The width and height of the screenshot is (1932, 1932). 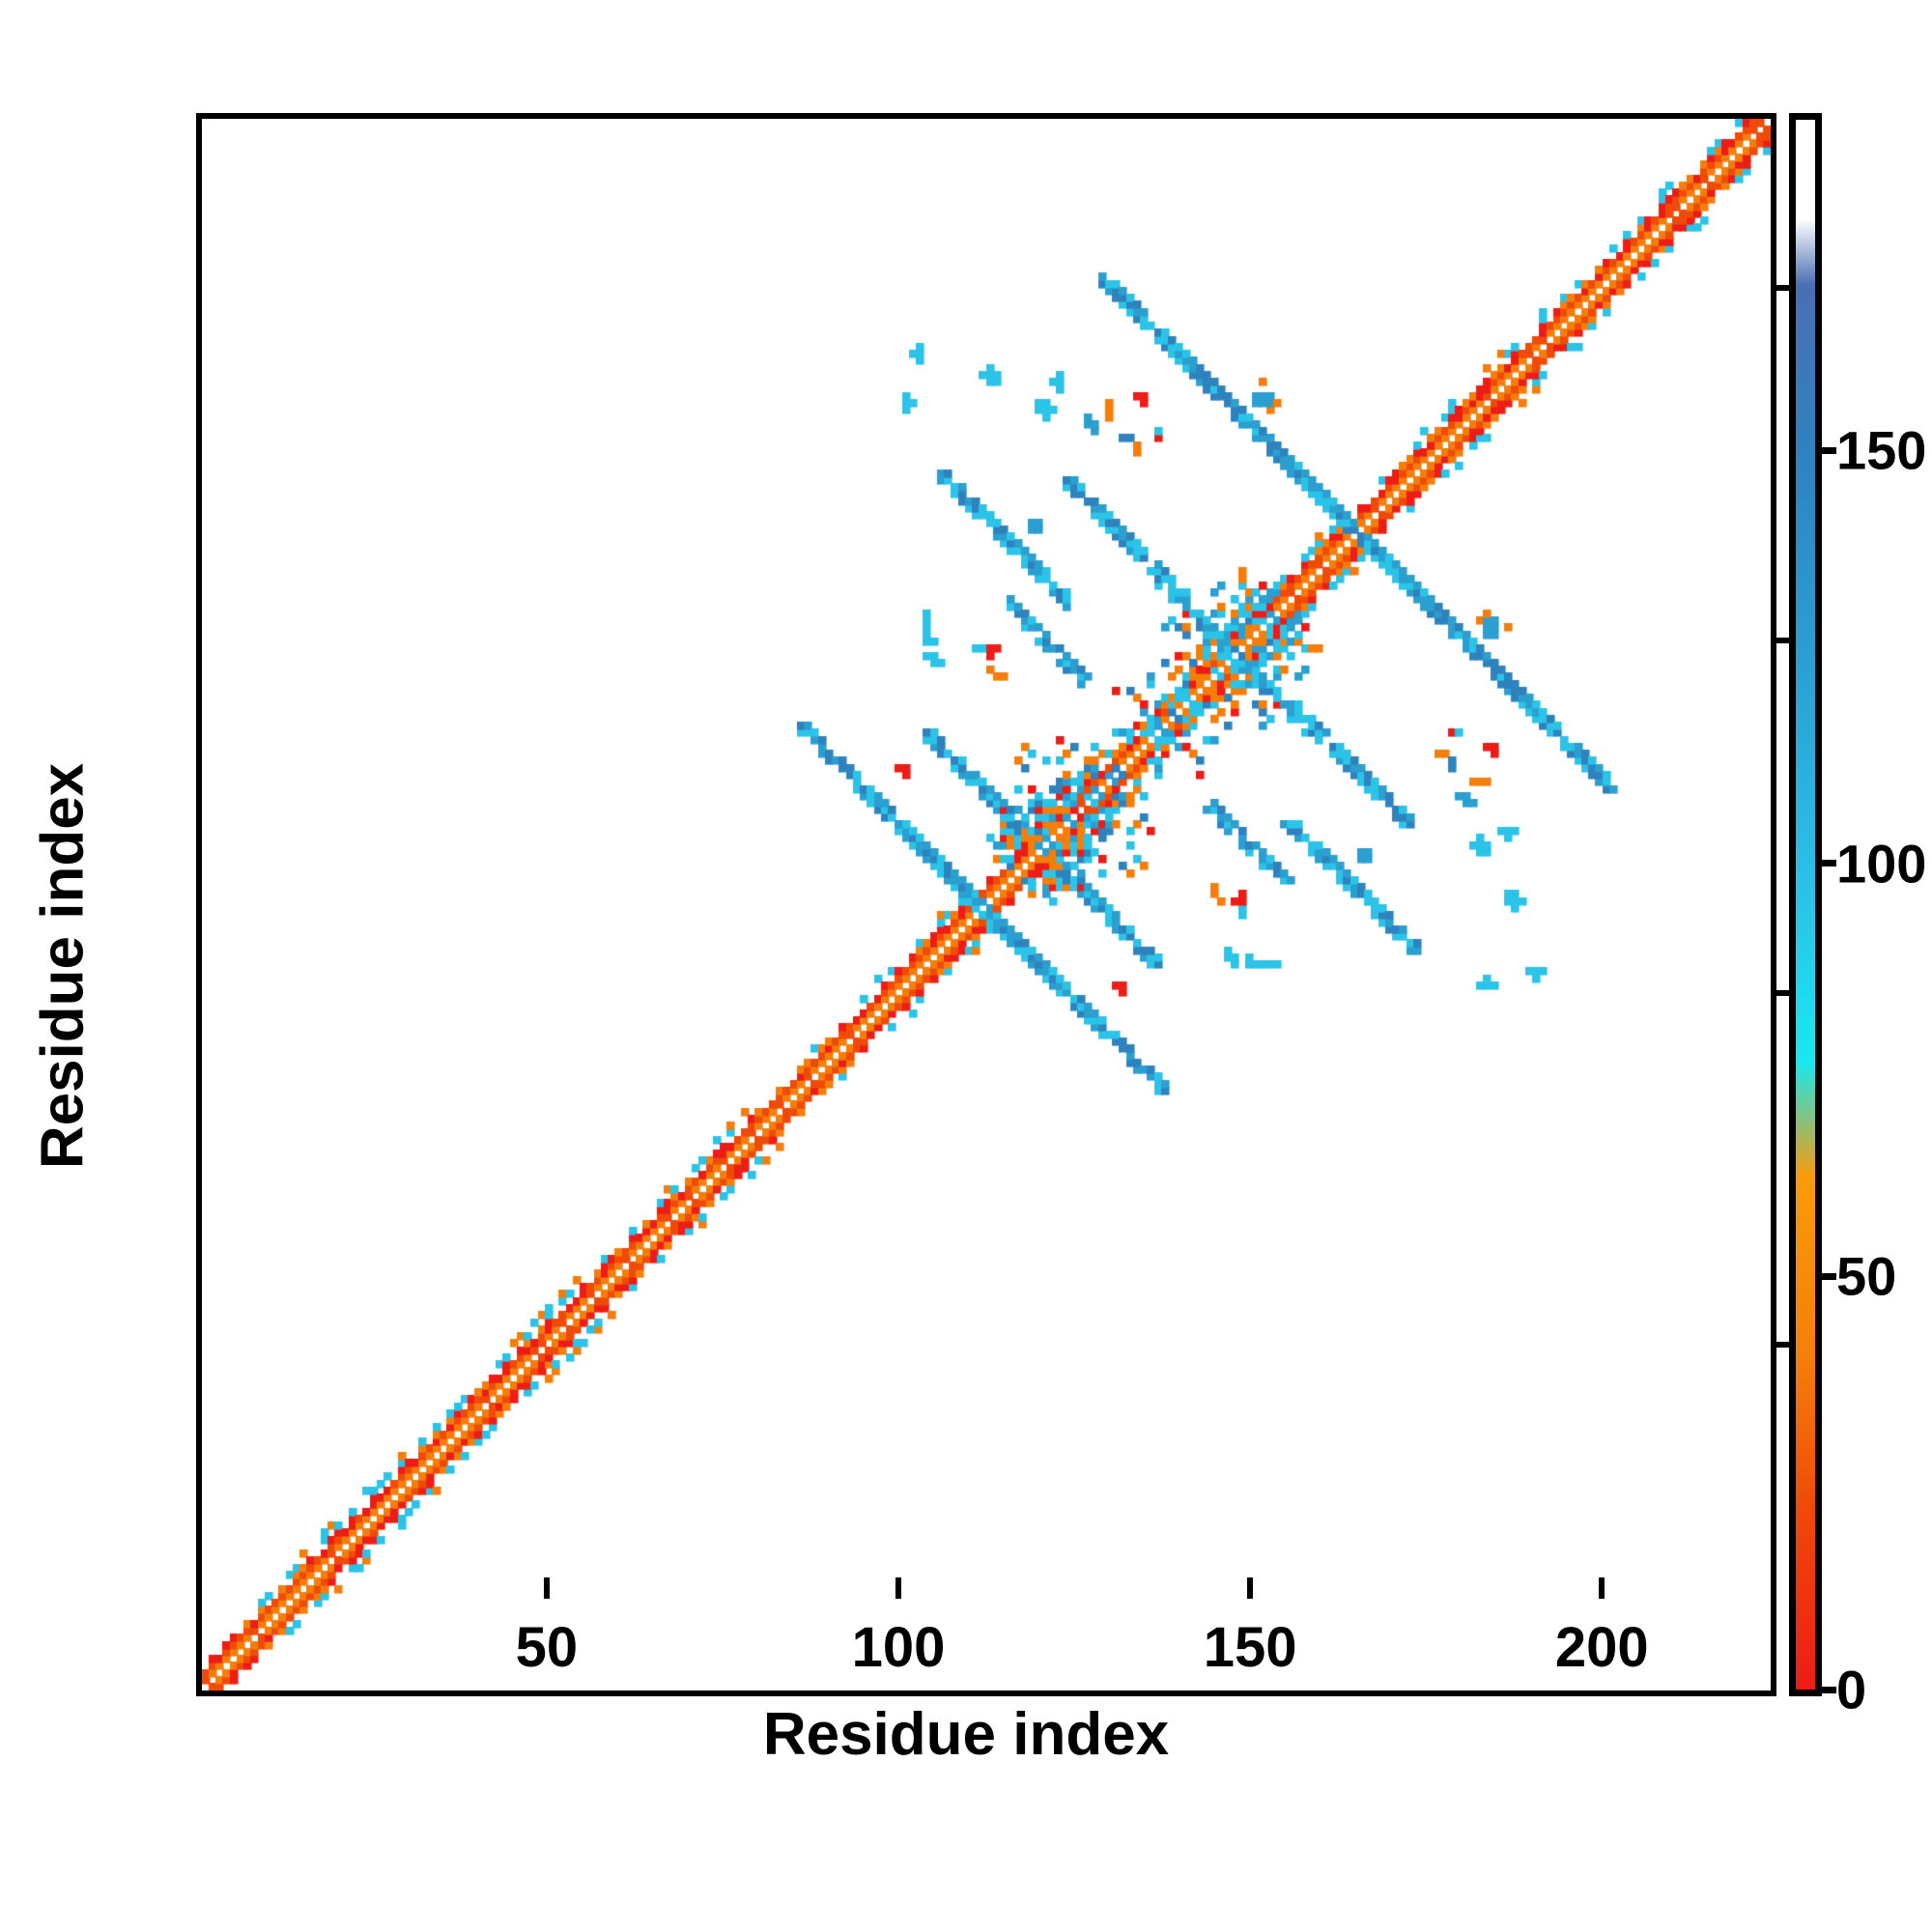 I want to click on colorbar-gradient, so click(x=1805, y=905).